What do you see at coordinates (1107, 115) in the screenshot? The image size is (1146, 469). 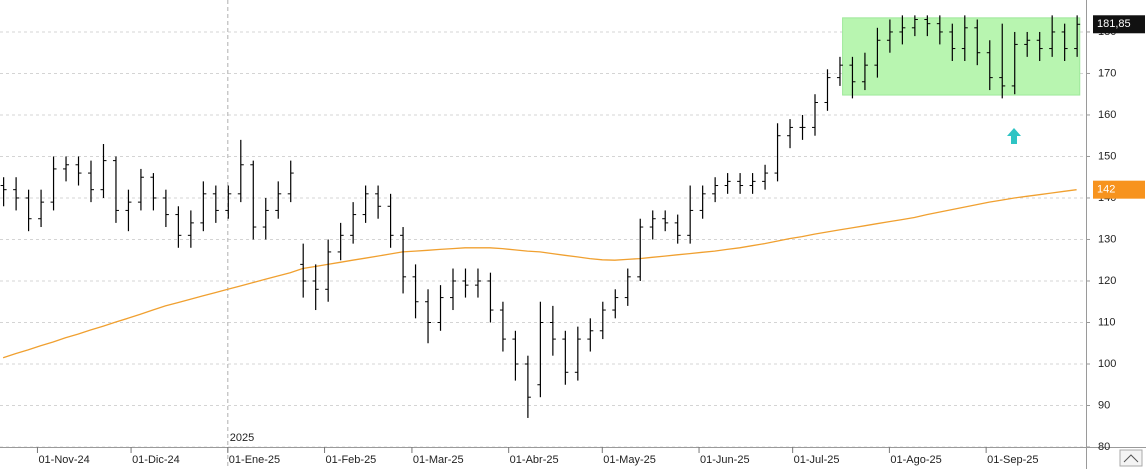 I see `y-tick-label: 160` at bounding box center [1107, 115].